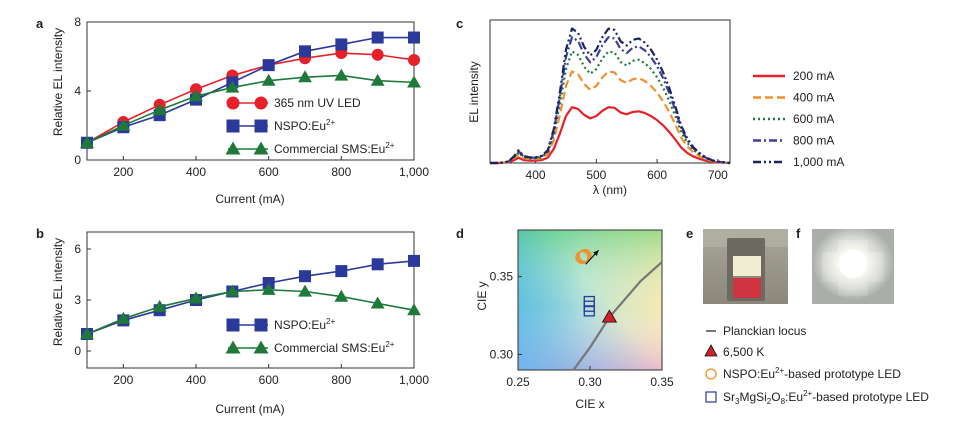 The image size is (977, 422). I want to click on panel-letter-a: a, so click(40, 23).